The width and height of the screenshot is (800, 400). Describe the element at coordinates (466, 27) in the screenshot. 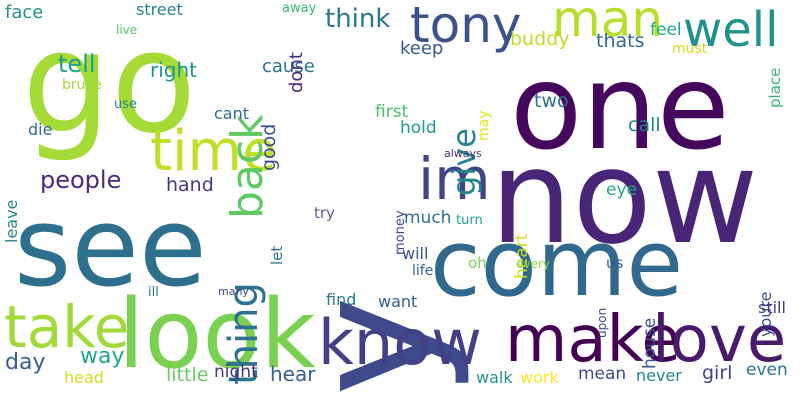

I see `word-tony: tony` at that location.